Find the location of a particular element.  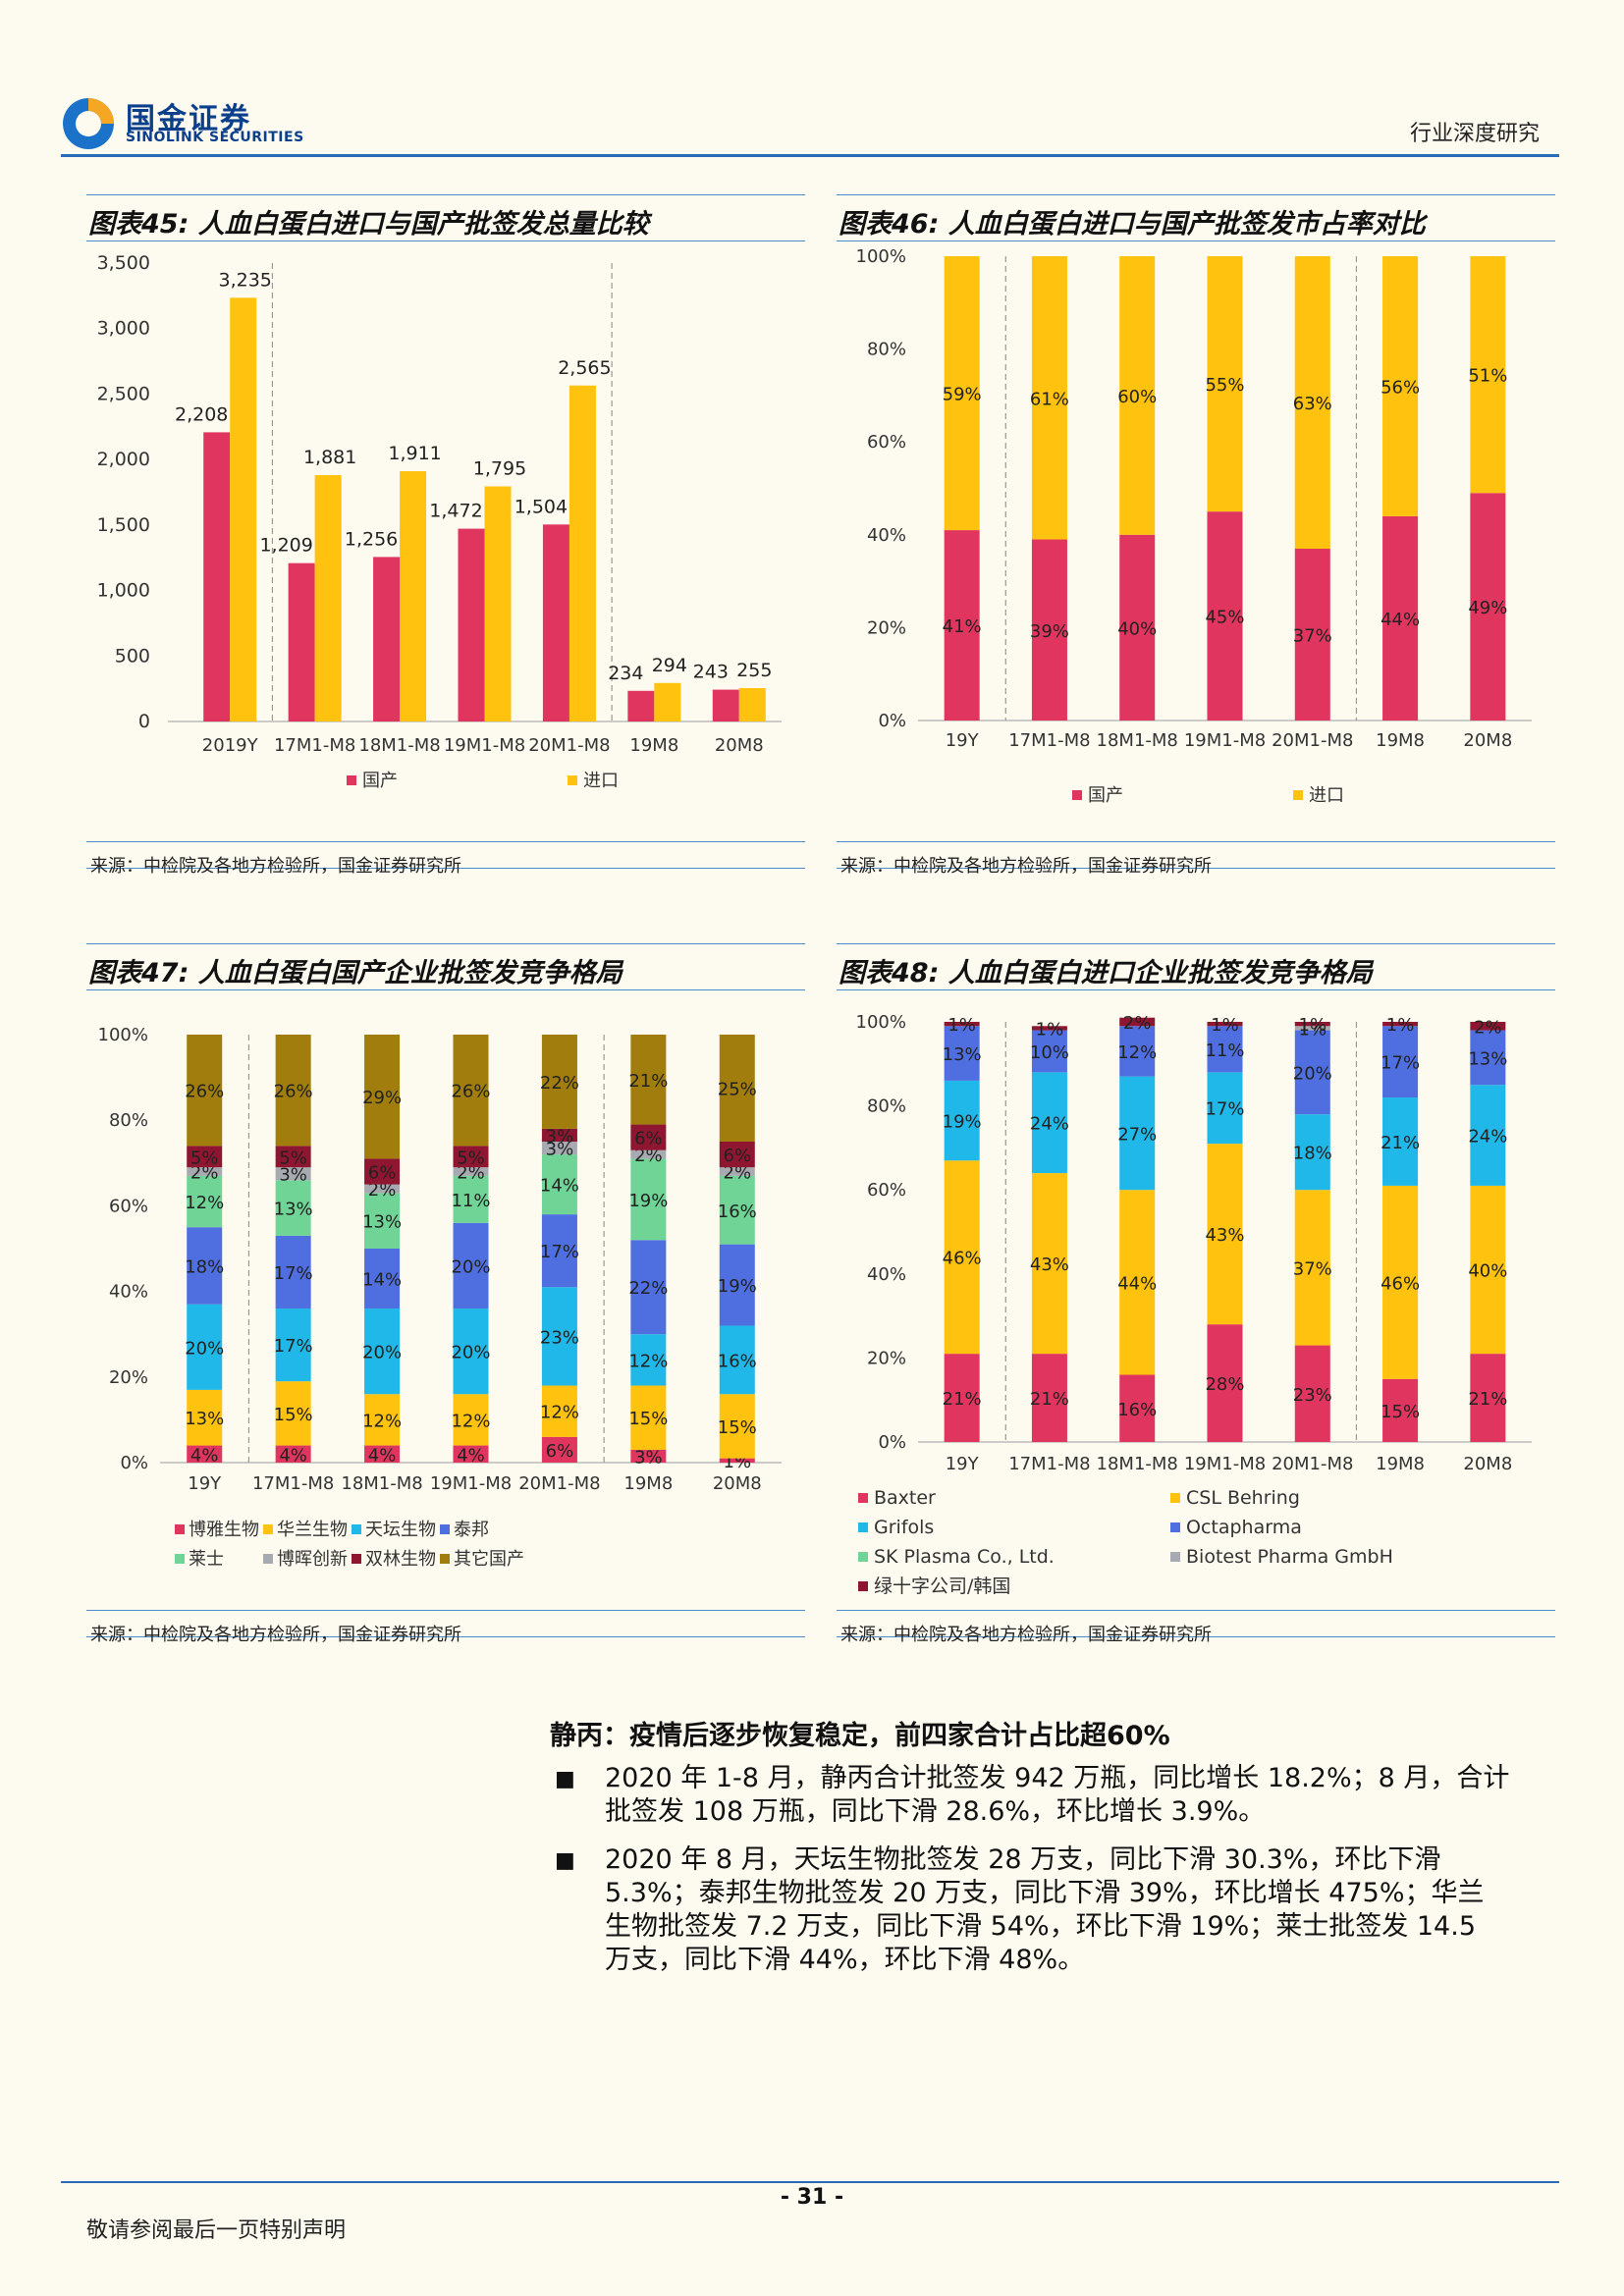

chart45-data-label: 1,256 is located at coordinates (371, 539).